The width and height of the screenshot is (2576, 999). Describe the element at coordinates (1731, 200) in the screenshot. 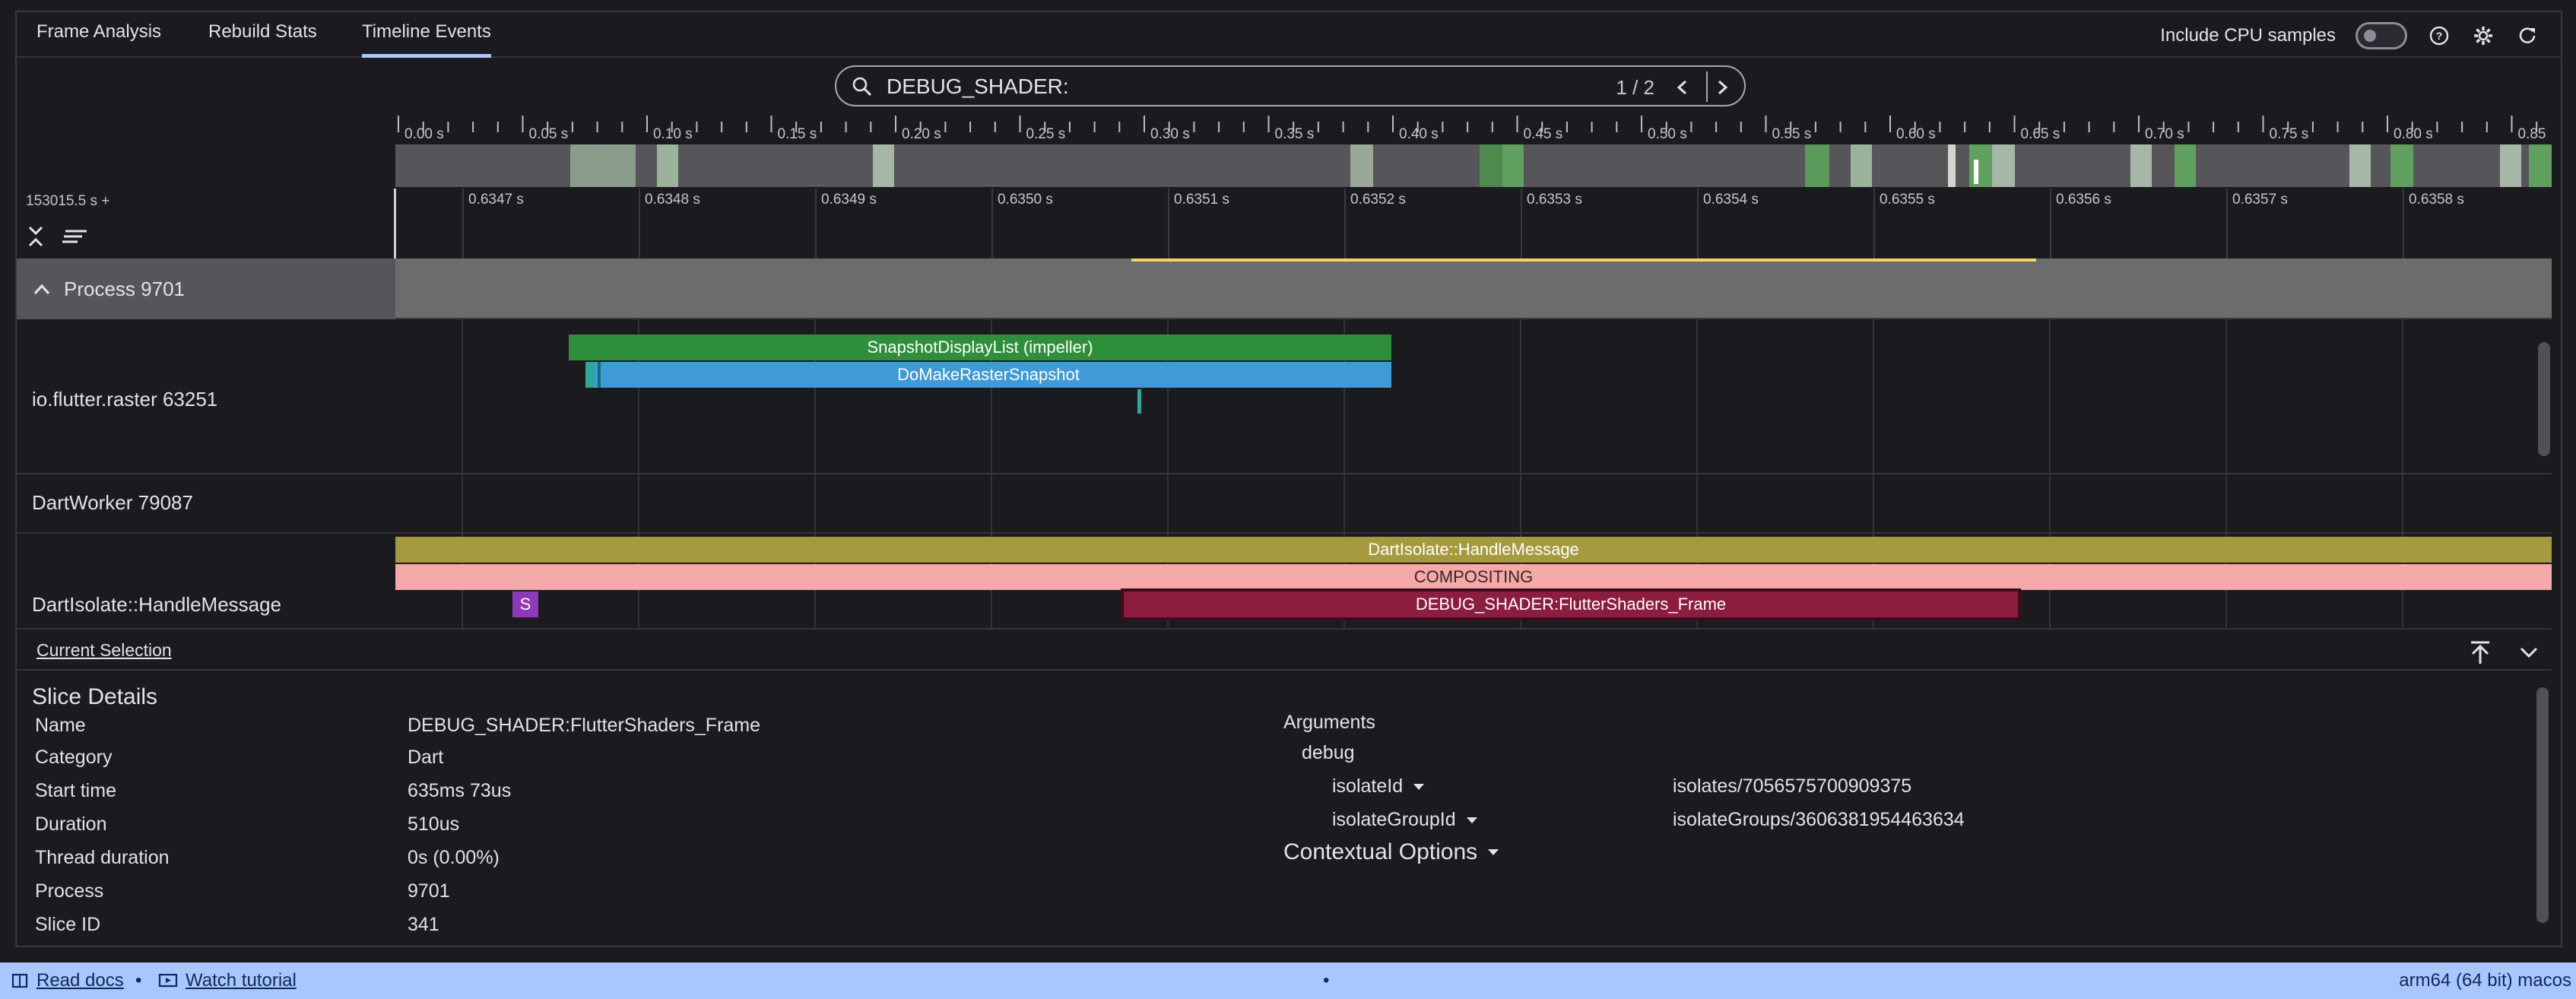

I see `detail-tick-label: 0.6354 s` at that location.